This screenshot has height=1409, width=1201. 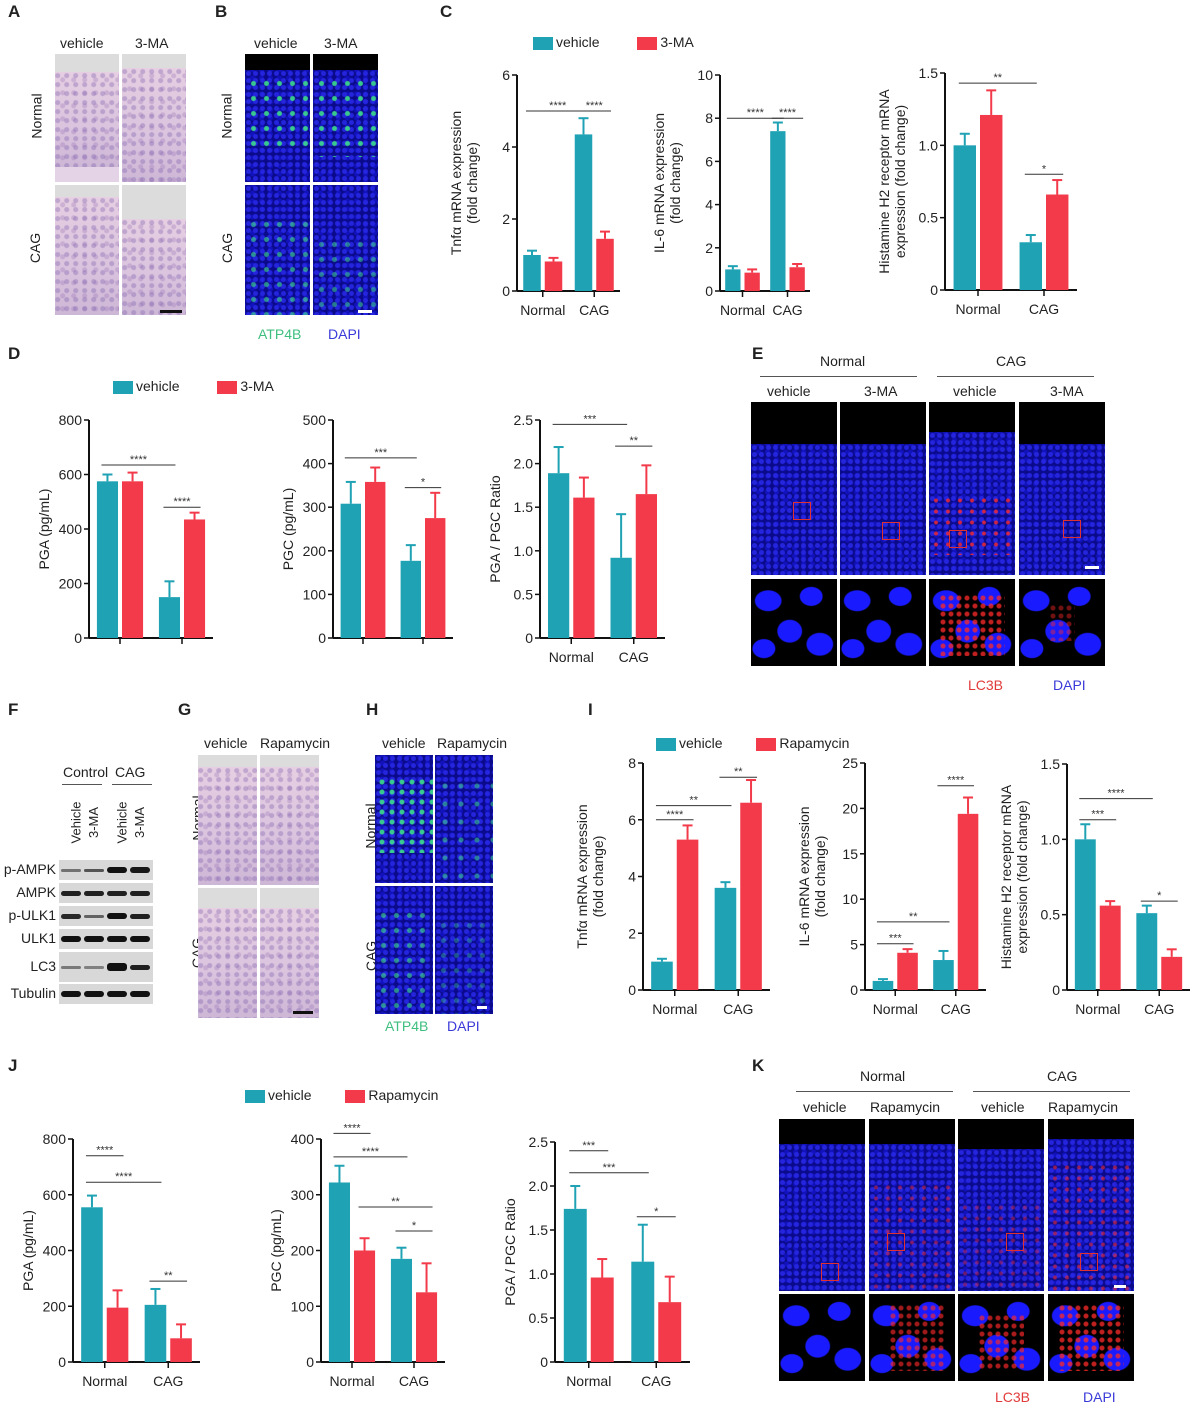 I want to click on legend-c: vehicle 3-MA, so click(x=613, y=42).